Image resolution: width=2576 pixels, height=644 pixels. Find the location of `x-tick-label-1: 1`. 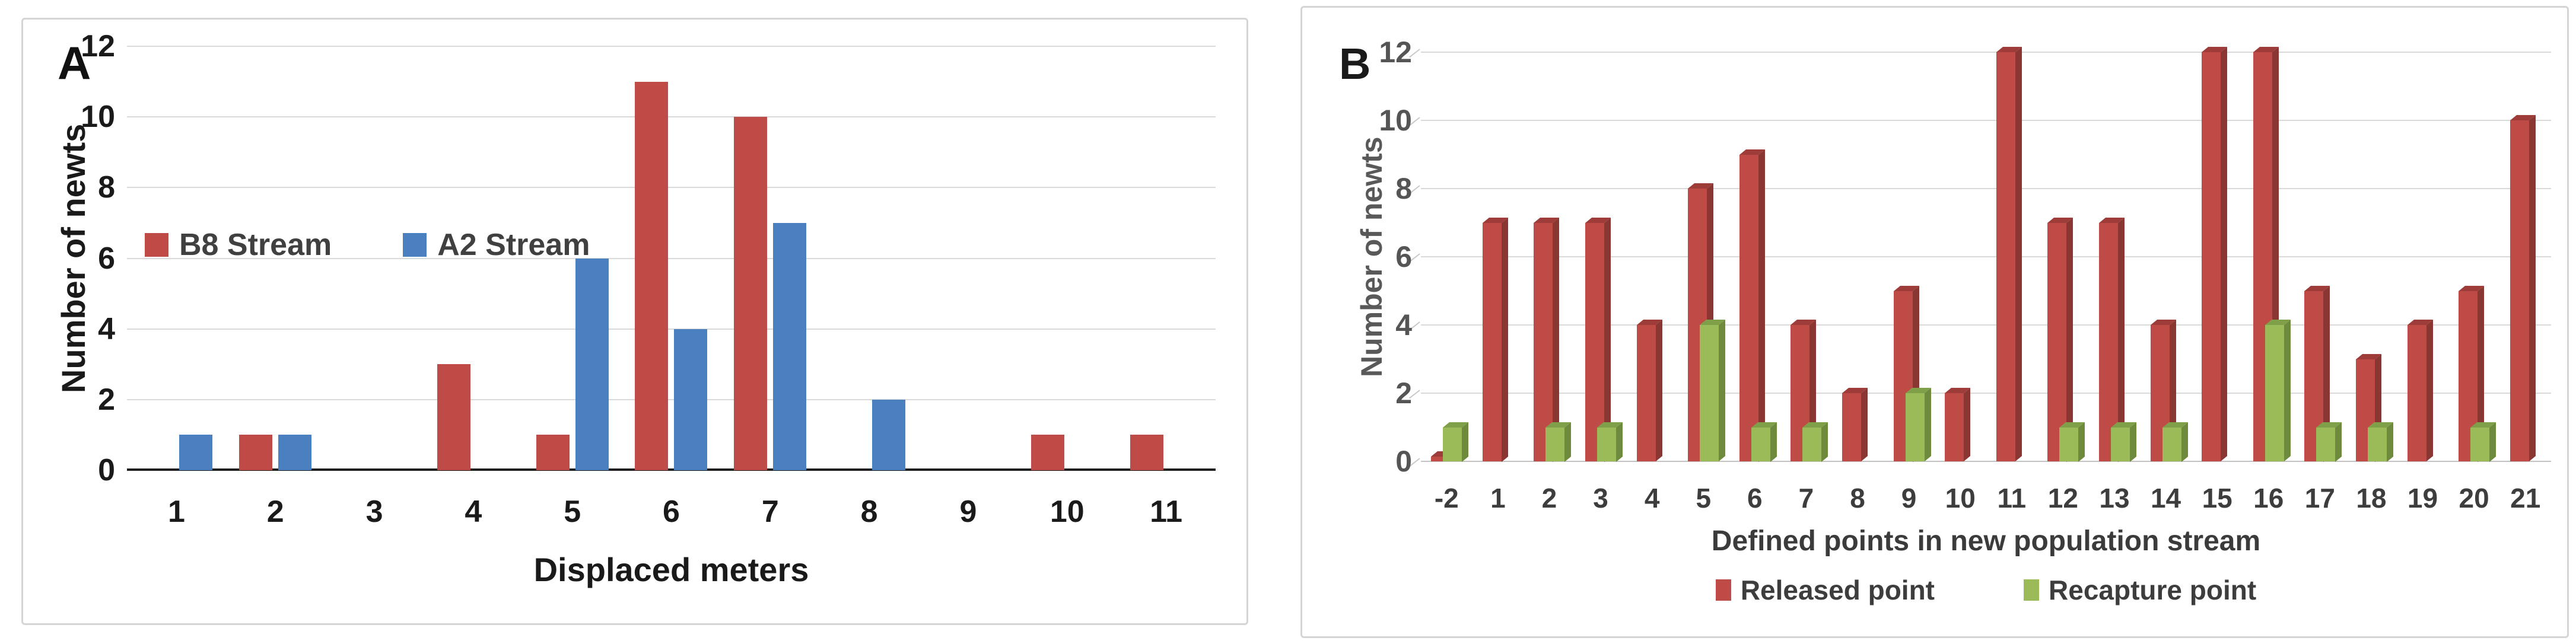

x-tick-label-1: 1 is located at coordinates (176, 512).